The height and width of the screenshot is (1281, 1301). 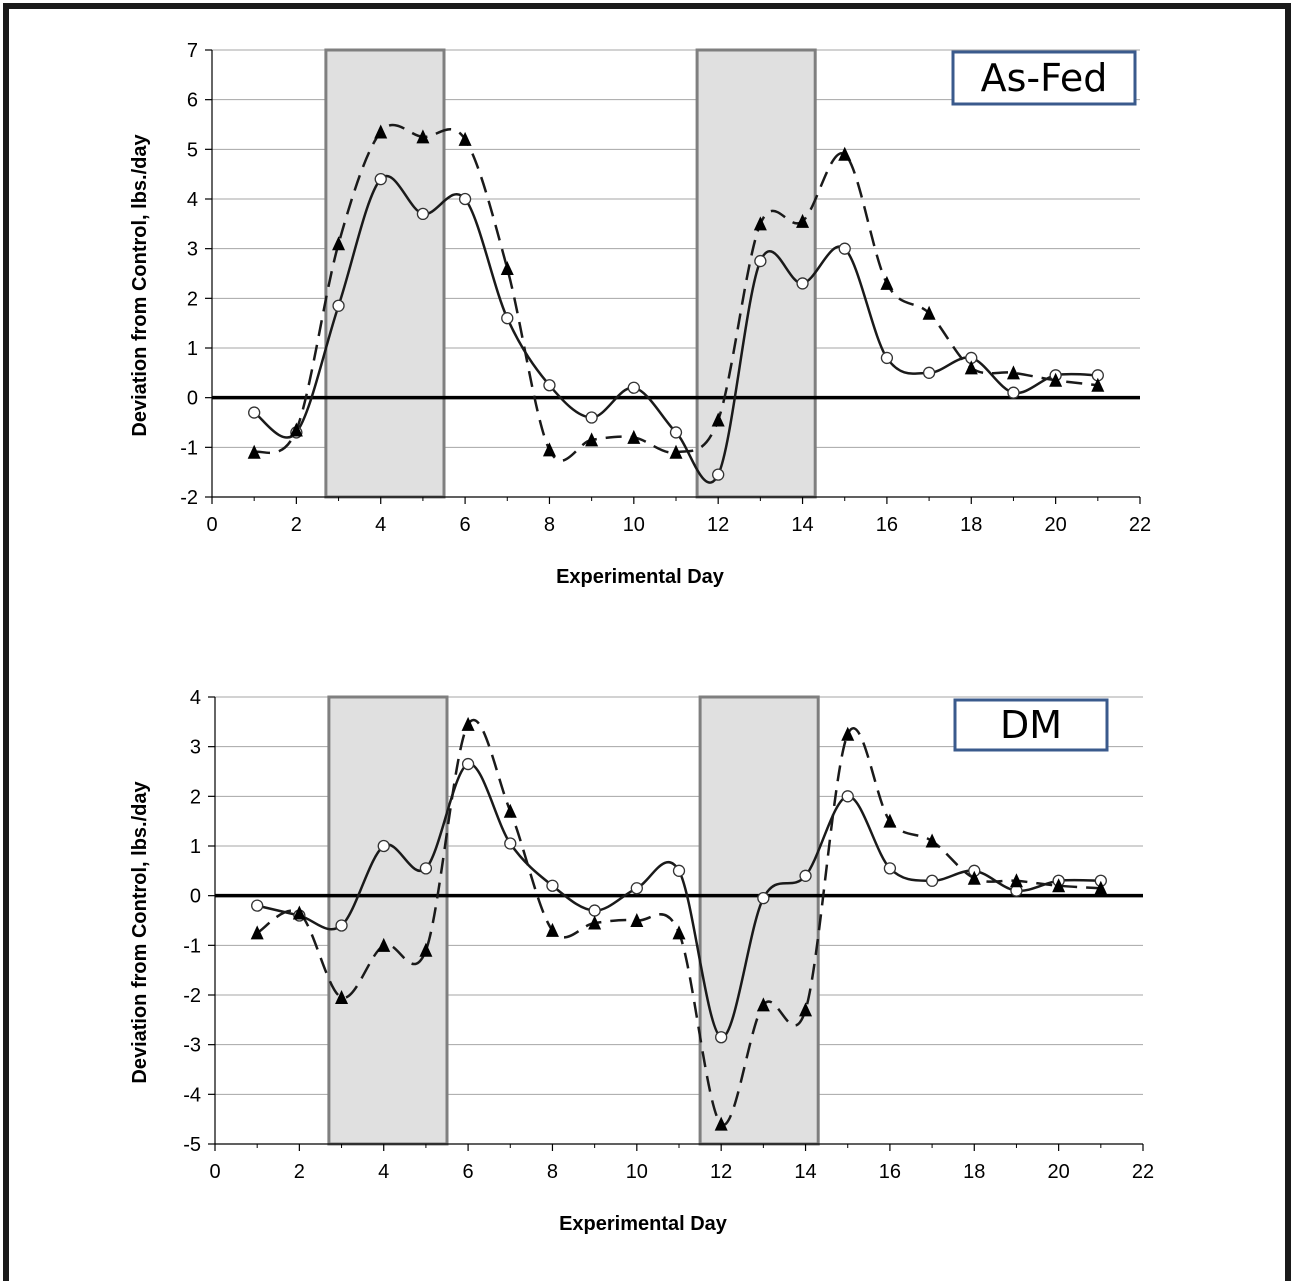 I want to click on x-tick-label: 16, so click(x=887, y=525).